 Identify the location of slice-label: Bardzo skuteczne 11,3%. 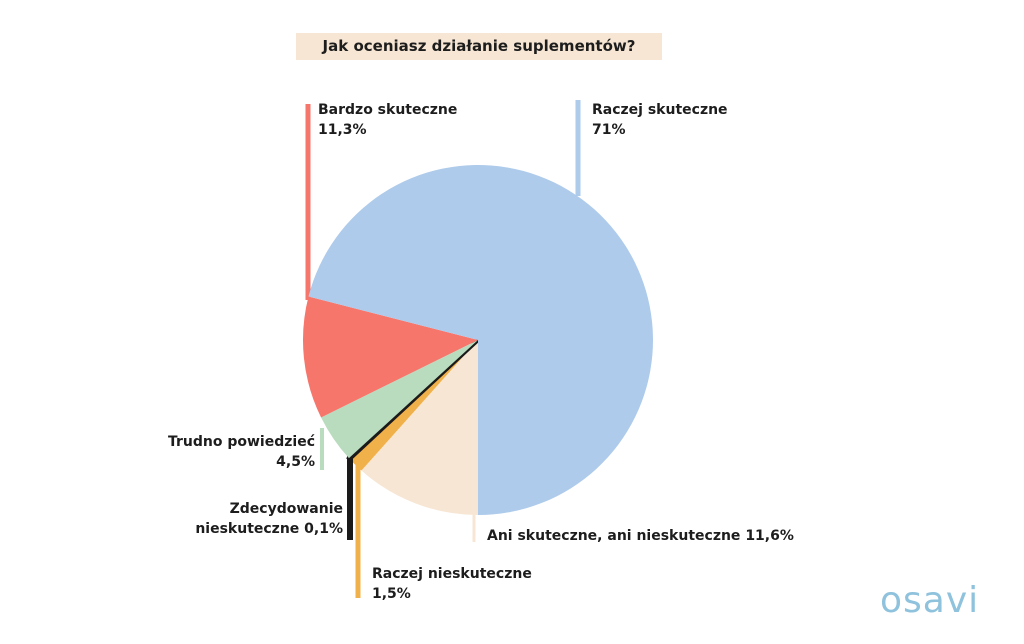
(418, 120).